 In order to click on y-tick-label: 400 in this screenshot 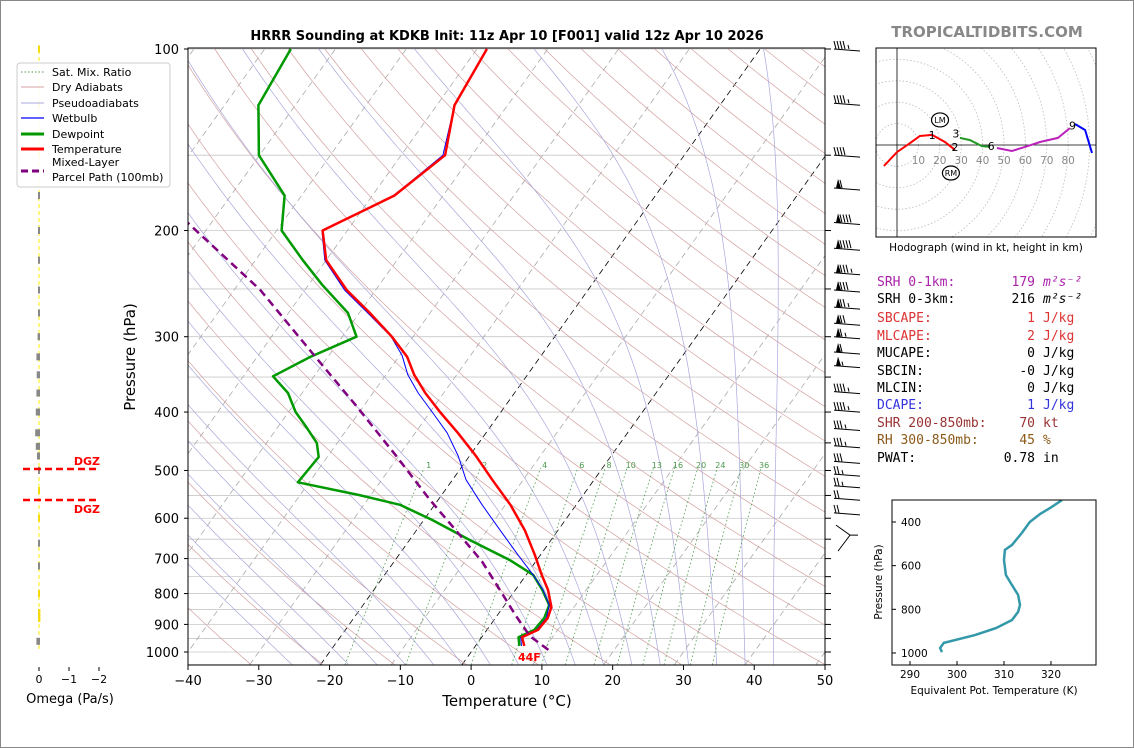, I will do `click(166, 413)`.